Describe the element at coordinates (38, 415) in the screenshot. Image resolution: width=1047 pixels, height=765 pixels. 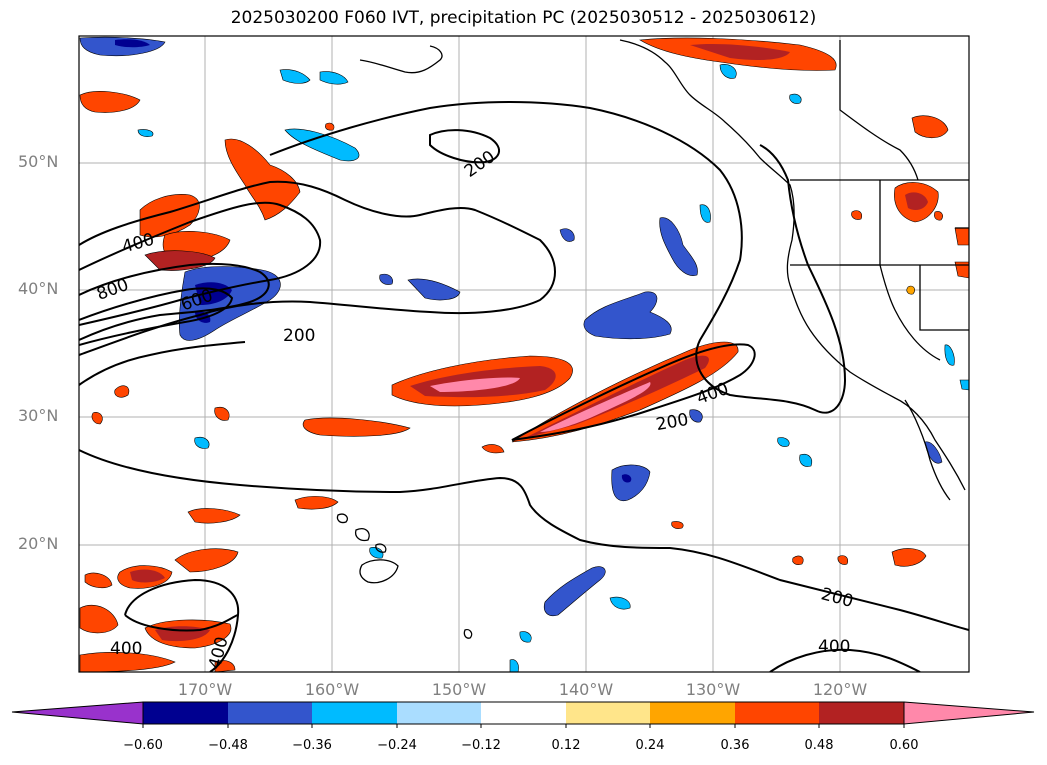
I see `lat-label-30n: 30°N` at that location.